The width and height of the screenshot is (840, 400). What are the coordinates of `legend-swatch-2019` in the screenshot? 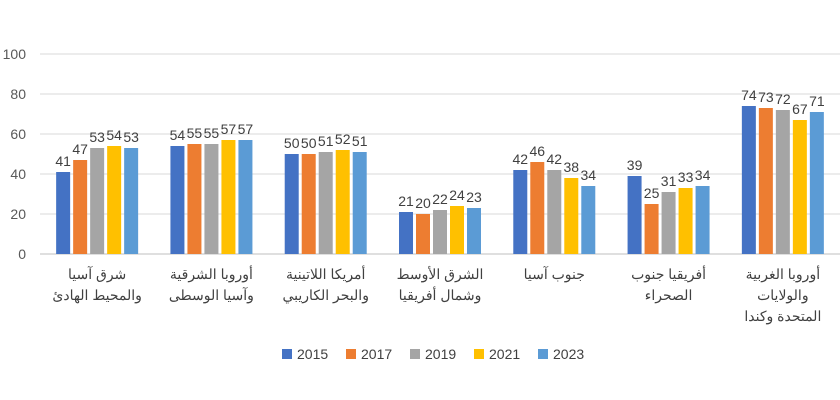 It's located at (415, 354).